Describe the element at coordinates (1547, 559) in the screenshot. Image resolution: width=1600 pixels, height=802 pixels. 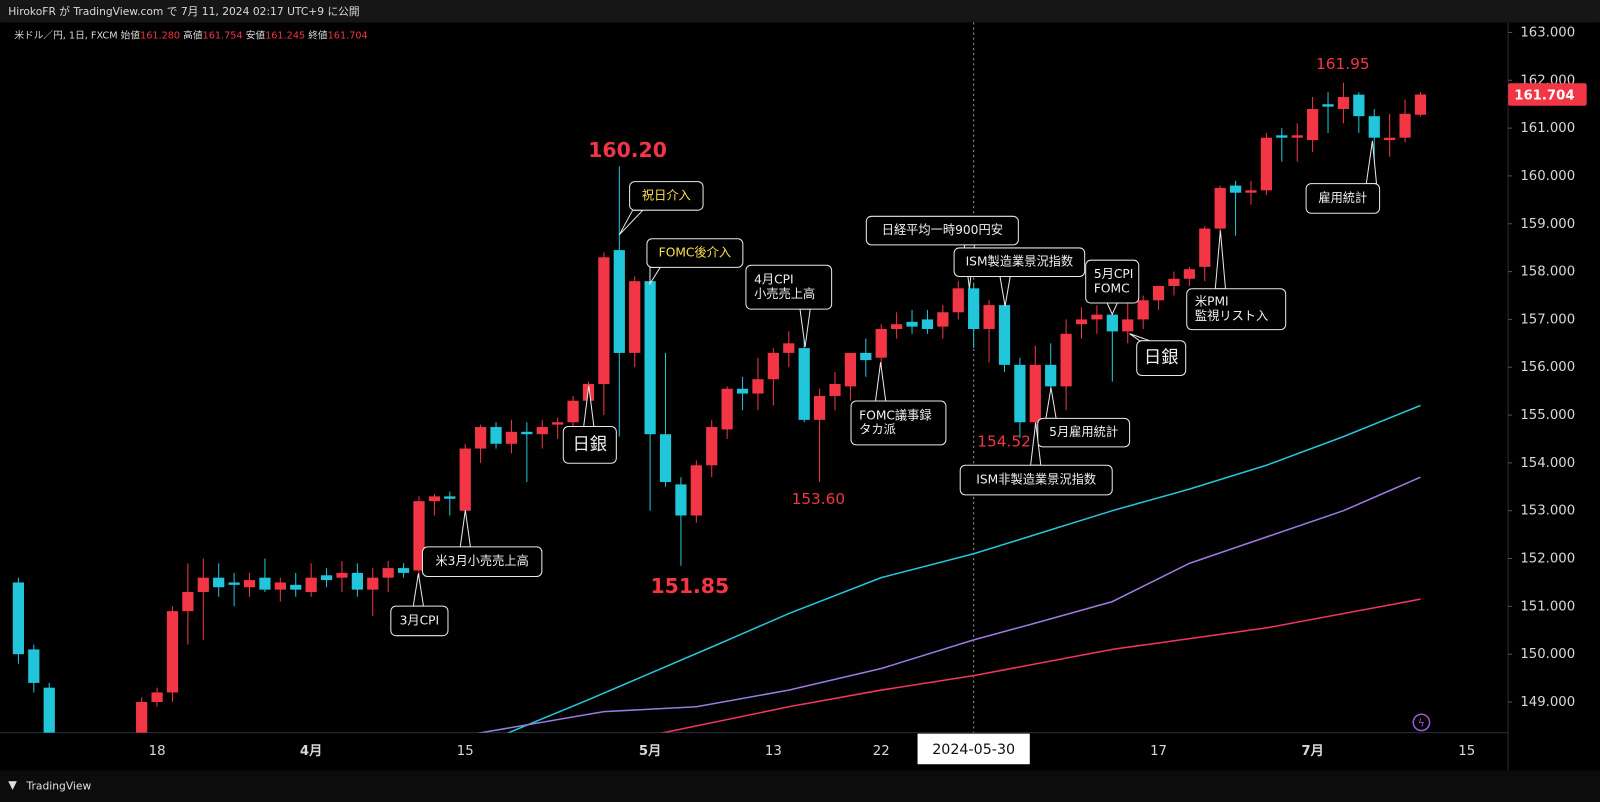
I see `y-tick-label: 152.000` at that location.